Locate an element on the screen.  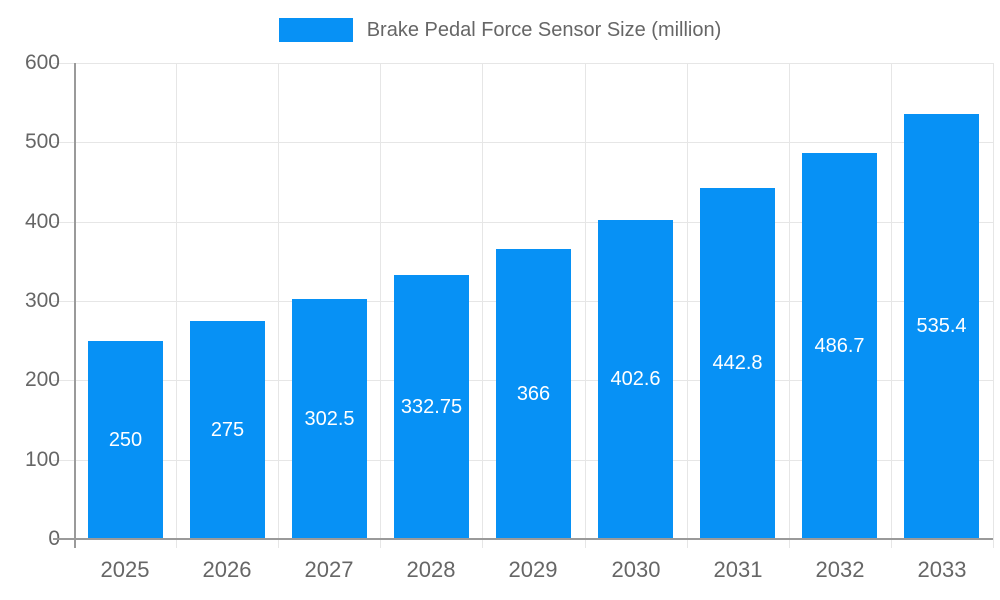
legend: Brake Pedal Force Sensor Size (million) is located at coordinates (500, 30).